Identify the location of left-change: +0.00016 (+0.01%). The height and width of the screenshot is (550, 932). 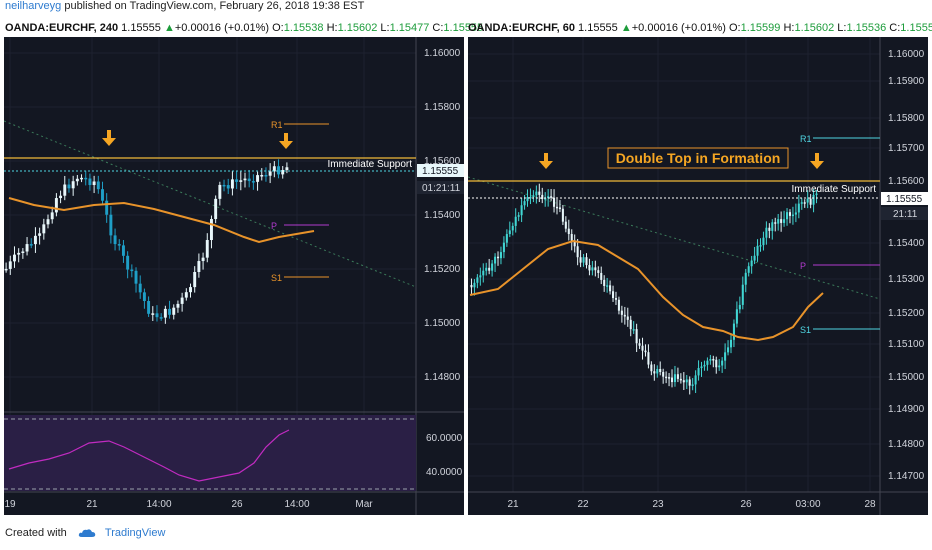
(222, 28).